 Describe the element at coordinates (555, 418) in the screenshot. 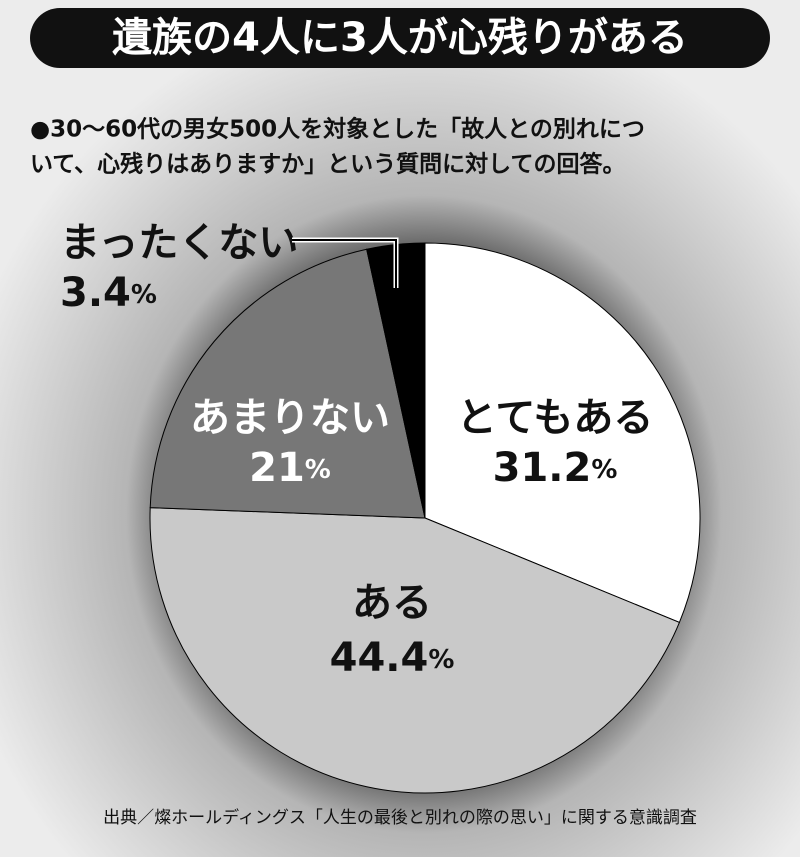

I see `slice-label: とてもある` at that location.